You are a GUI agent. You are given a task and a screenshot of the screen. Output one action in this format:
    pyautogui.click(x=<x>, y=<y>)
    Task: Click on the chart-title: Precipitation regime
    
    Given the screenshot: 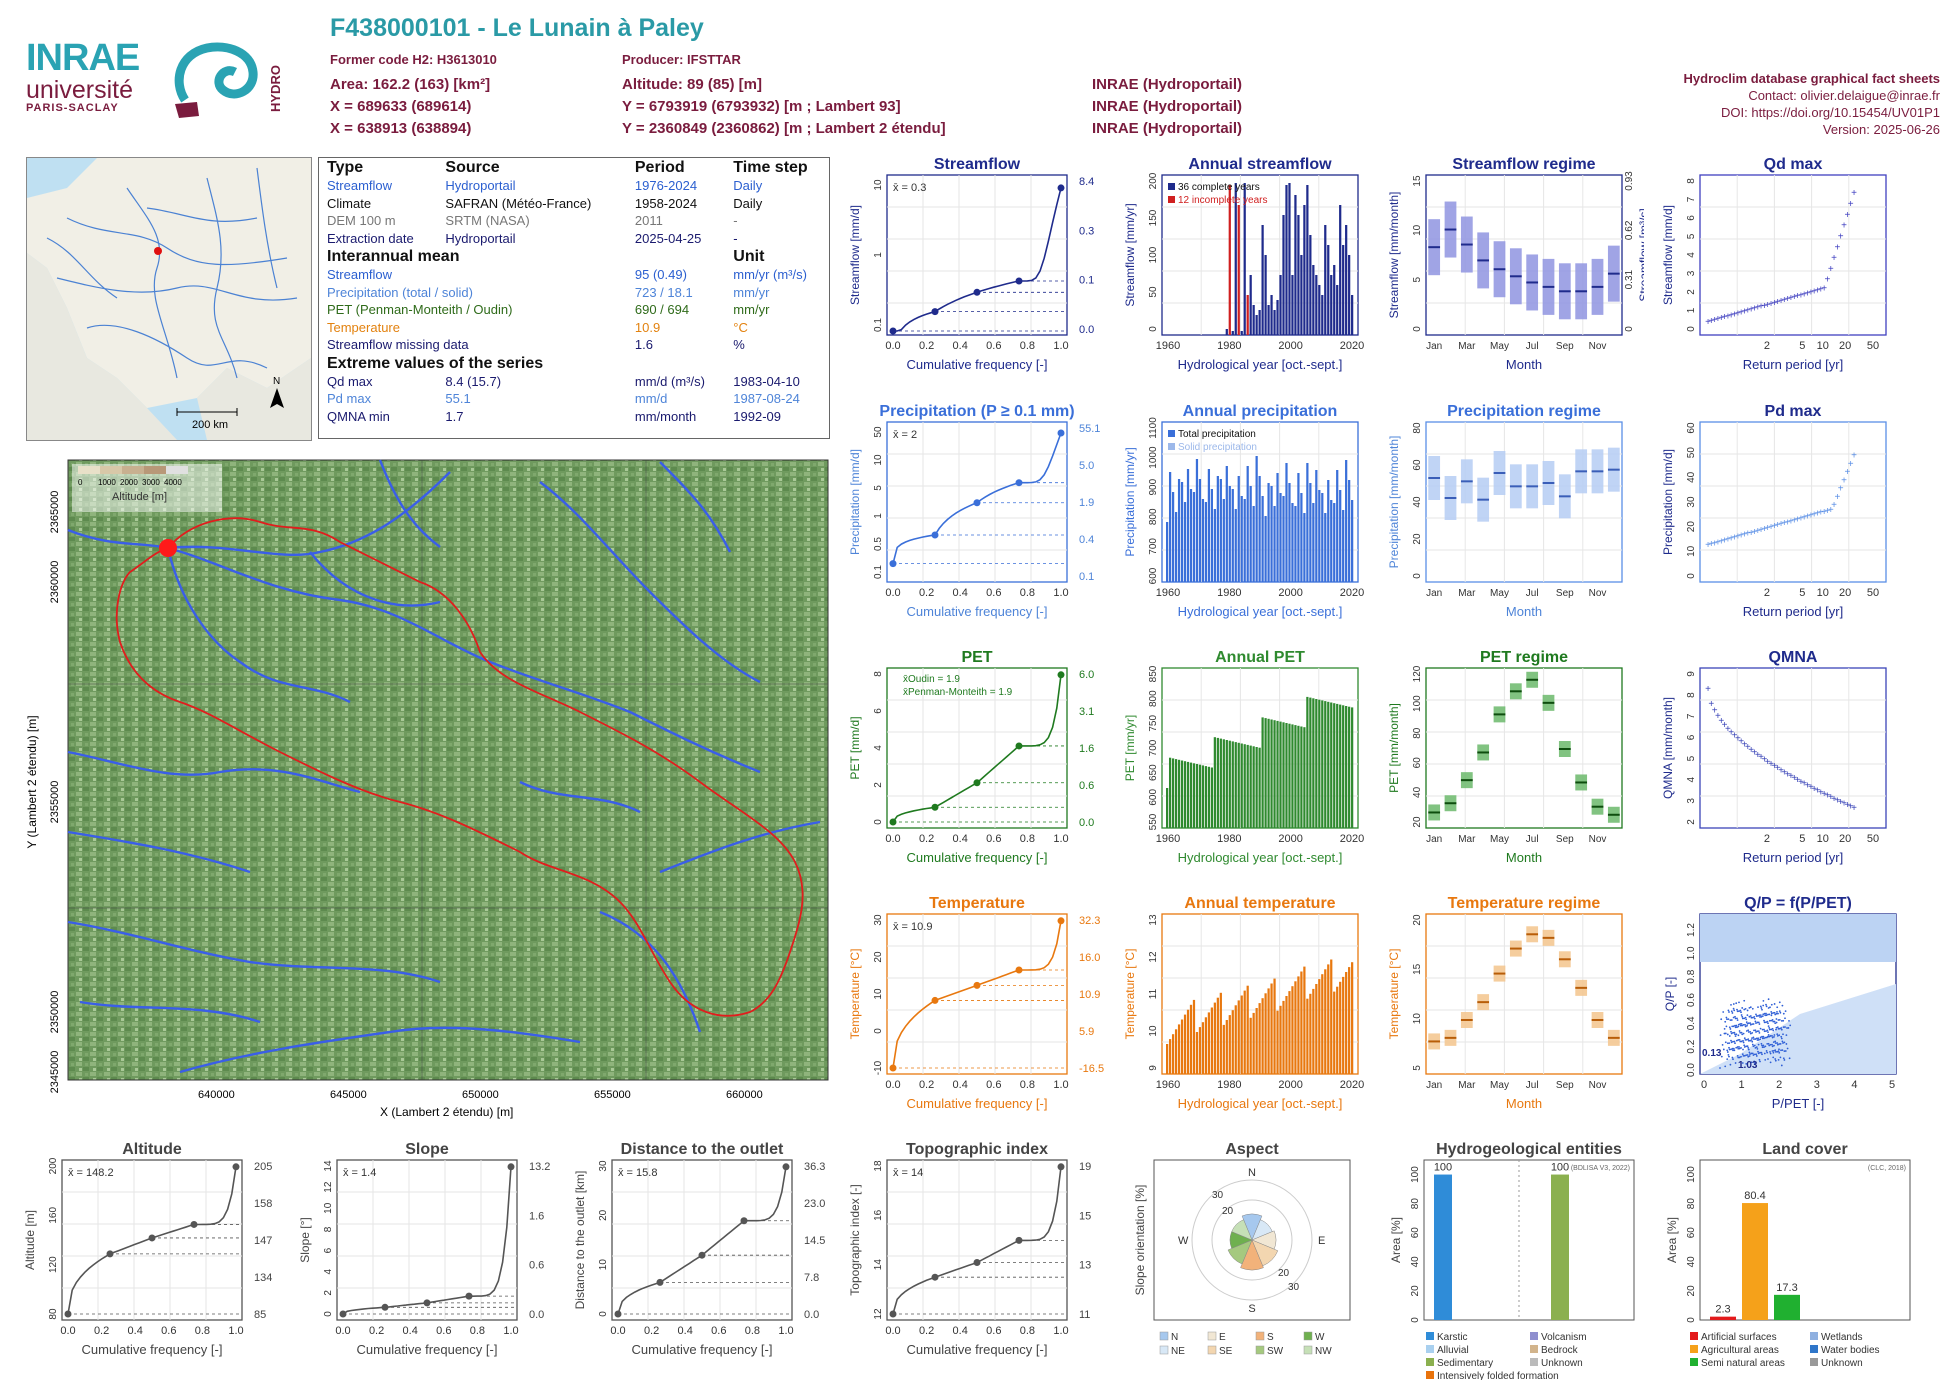 What is the action you would take?
    pyautogui.click(x=1524, y=411)
    